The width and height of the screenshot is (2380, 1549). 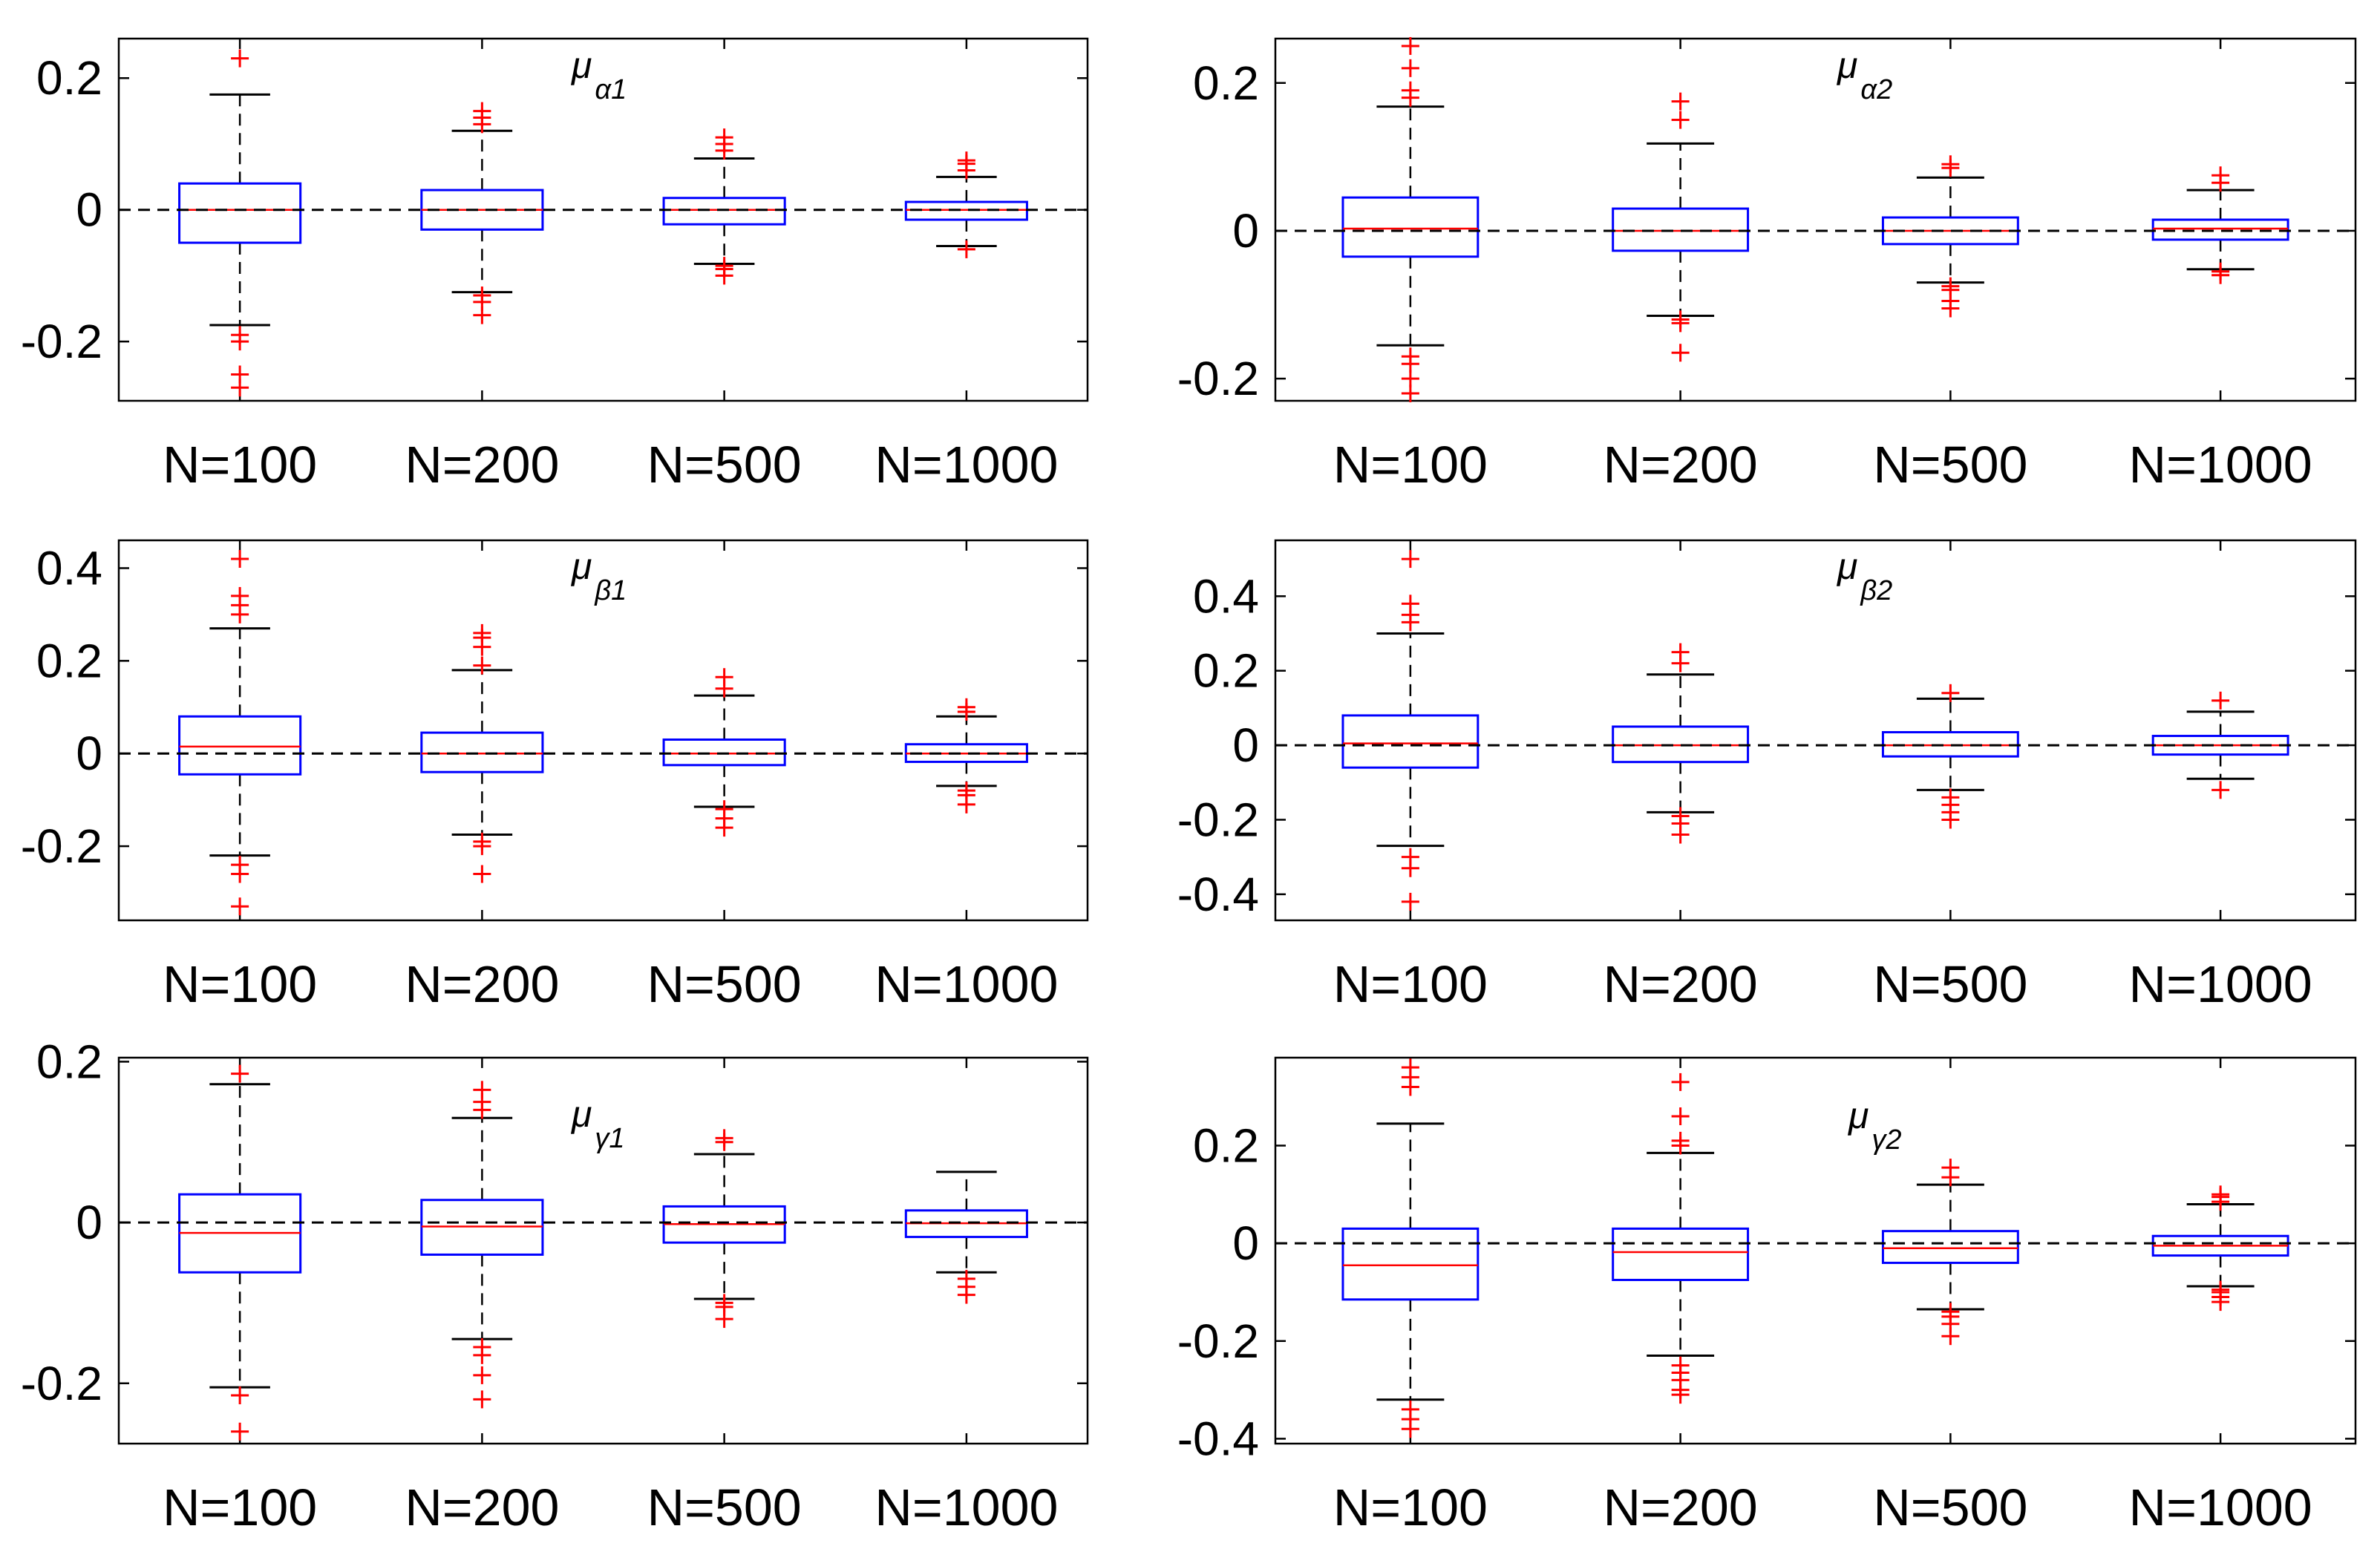 I want to click on panel-title: μα1, so click(x=598, y=75).